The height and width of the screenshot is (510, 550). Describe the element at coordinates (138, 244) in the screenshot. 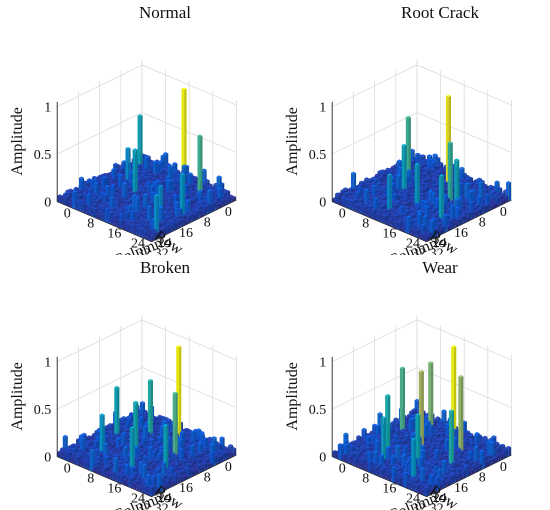

I see `column-tick-label: 24` at that location.